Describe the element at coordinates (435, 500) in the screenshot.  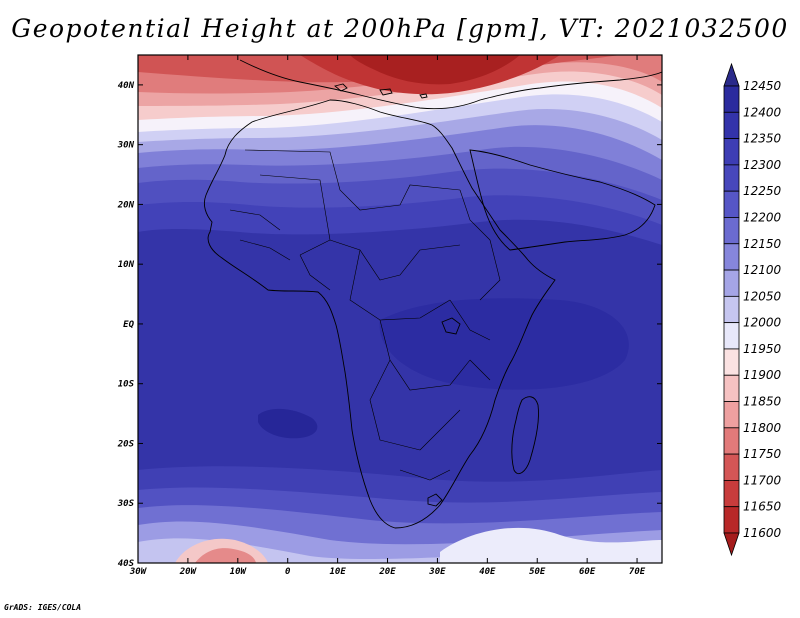
I see `lesotho` at that location.